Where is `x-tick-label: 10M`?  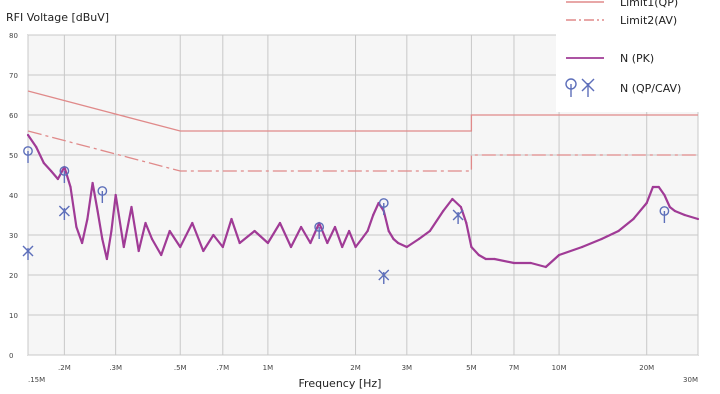
x-tick-label: 10M is located at coordinates (559, 368).